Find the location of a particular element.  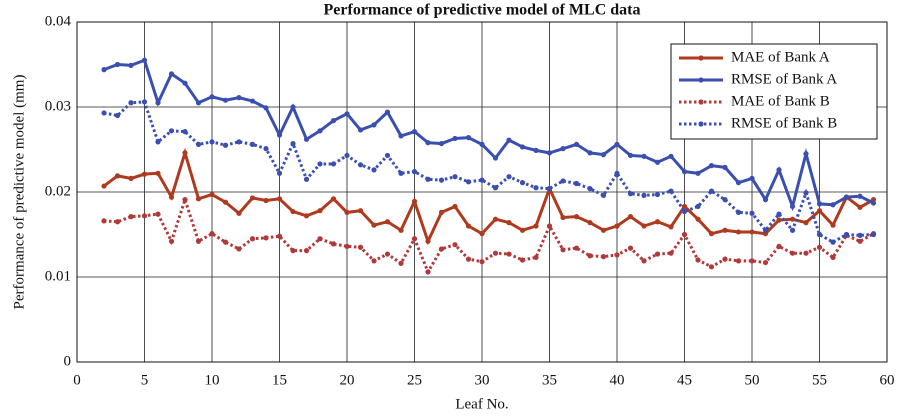

y-axis-label: Performance of predictive model (mm) is located at coordinates (19, 192).